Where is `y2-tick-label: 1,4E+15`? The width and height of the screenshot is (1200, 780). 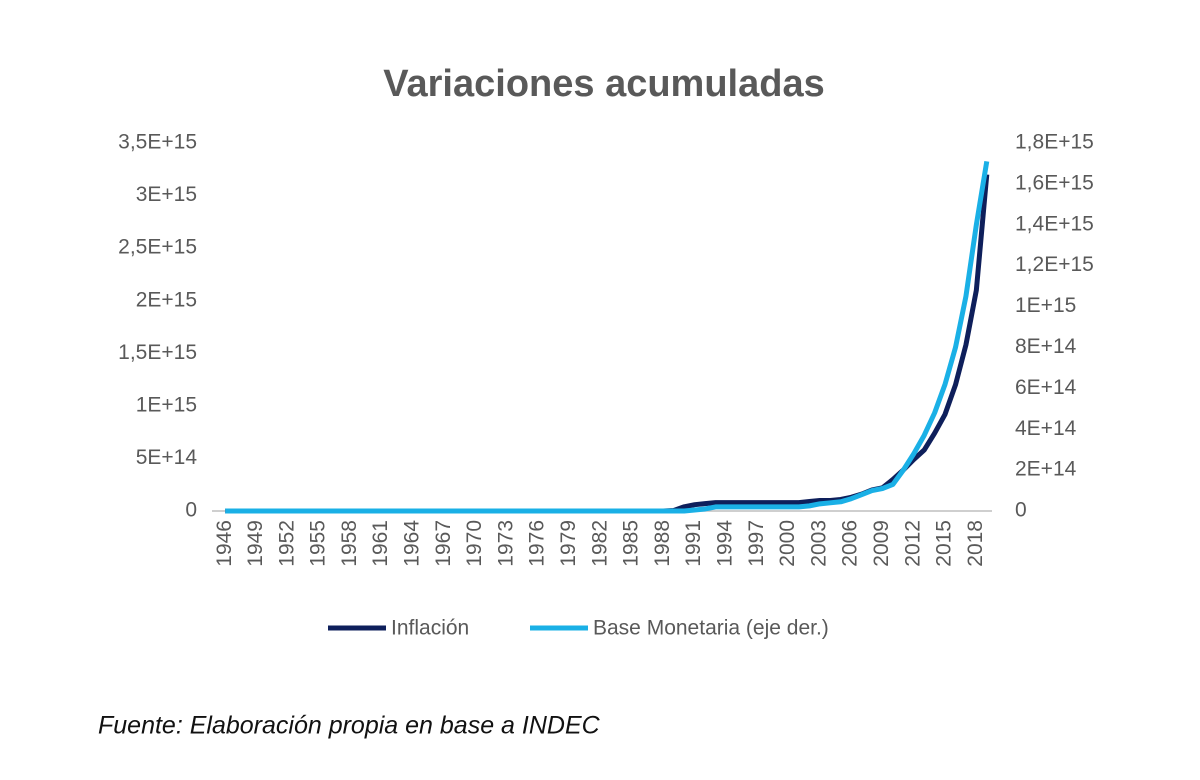
y2-tick-label: 1,4E+15 is located at coordinates (1054, 223).